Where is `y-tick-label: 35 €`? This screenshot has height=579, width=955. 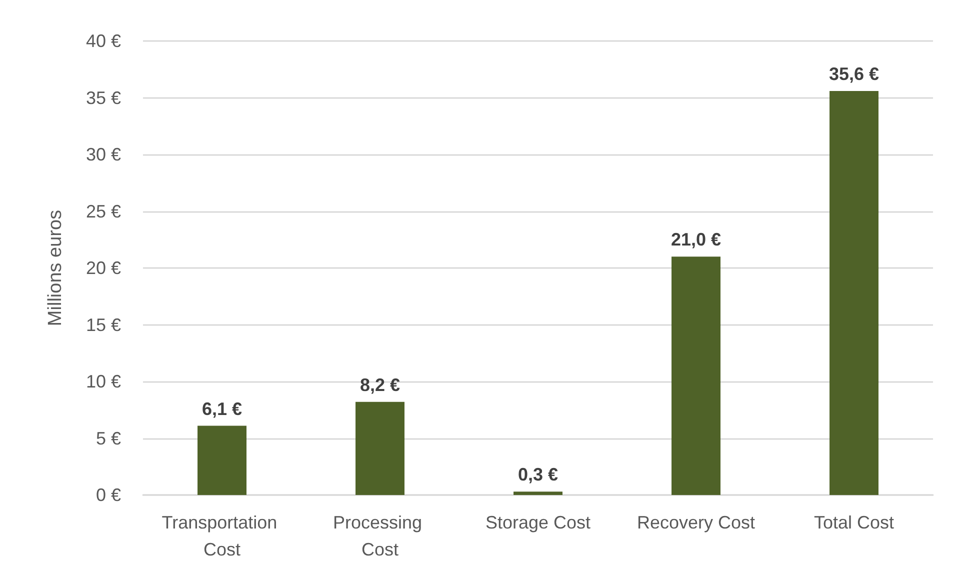
y-tick-label: 35 € is located at coordinates (103, 98).